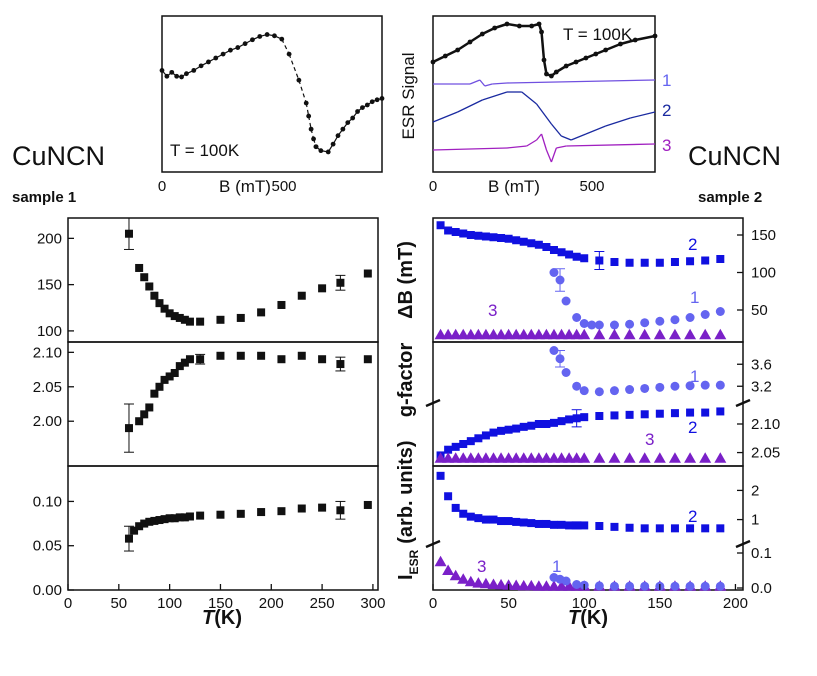 This screenshot has height=676, width=817. Describe the element at coordinates (433, 403) in the screenshot. I see `right-gfactor-break-left` at that location.